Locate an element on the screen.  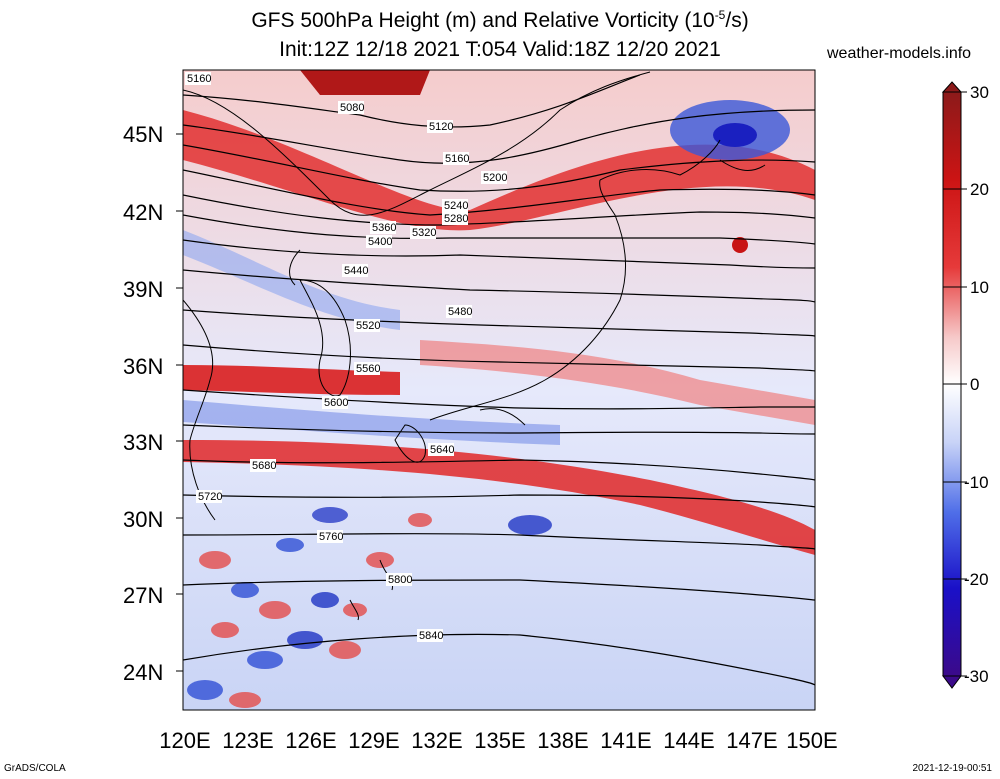
colorbar-tick: -20 is located at coordinates (976, 579).